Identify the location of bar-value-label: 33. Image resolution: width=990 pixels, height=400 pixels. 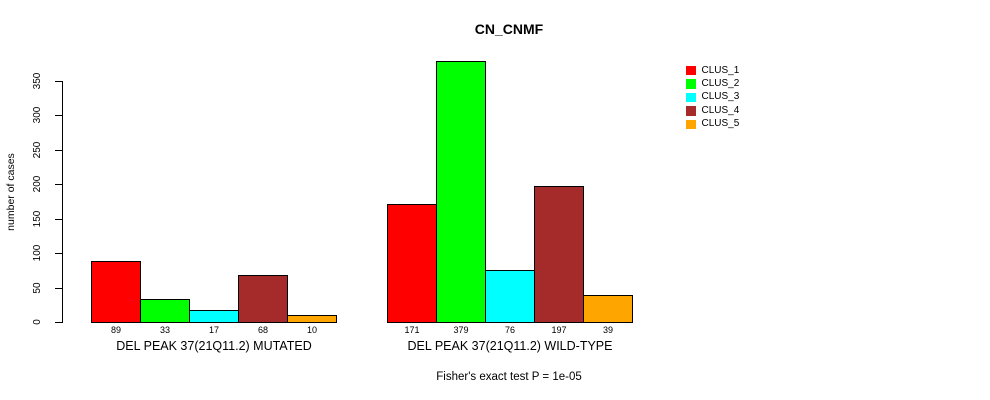
(165, 330).